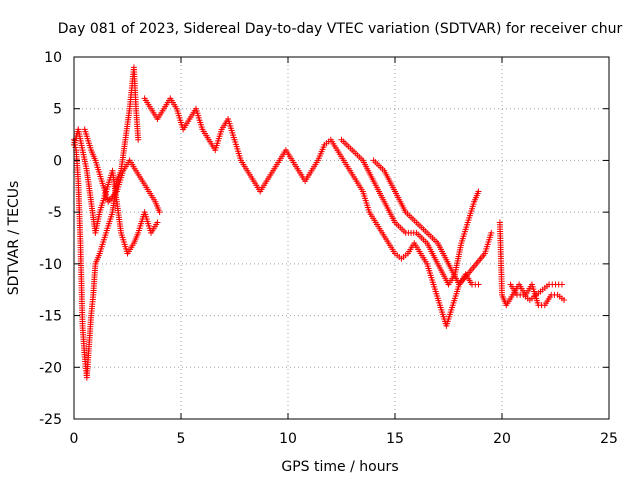  What do you see at coordinates (50, 265) in the screenshot?
I see `y-tick-label: -10` at bounding box center [50, 265].